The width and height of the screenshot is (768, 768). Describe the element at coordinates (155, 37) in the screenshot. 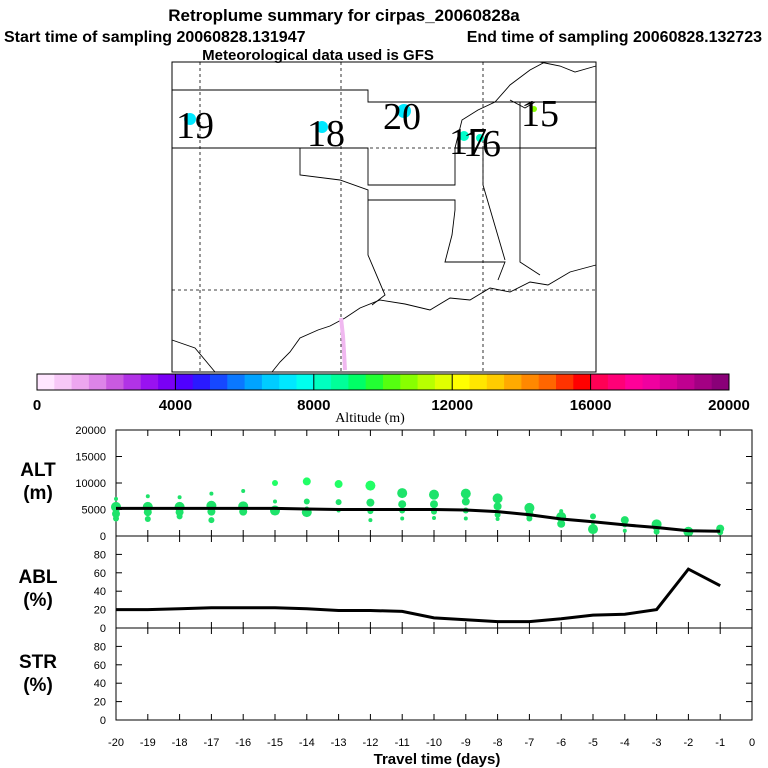

I see `start-time-label: Start time of sampling 20060828.131947` at that location.